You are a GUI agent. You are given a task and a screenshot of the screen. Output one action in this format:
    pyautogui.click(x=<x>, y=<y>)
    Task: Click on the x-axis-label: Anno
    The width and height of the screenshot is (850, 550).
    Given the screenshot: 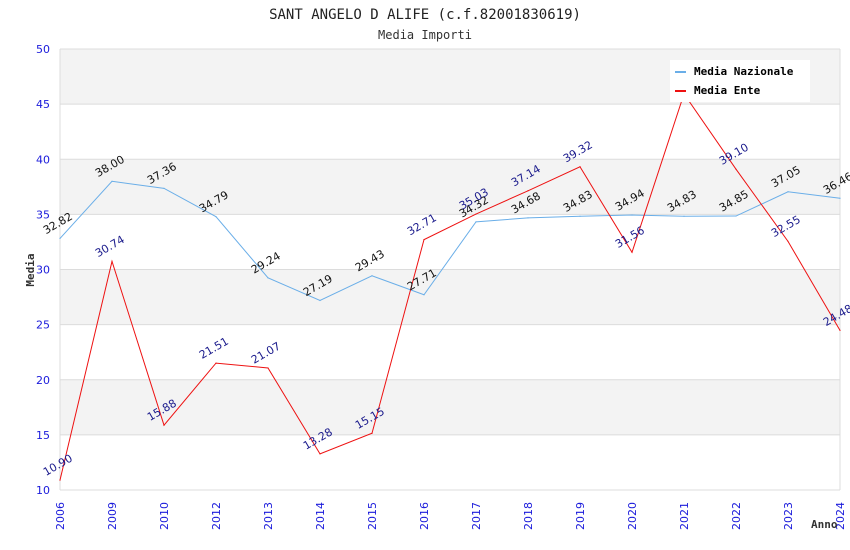 What is the action you would take?
    pyautogui.click(x=824, y=524)
    